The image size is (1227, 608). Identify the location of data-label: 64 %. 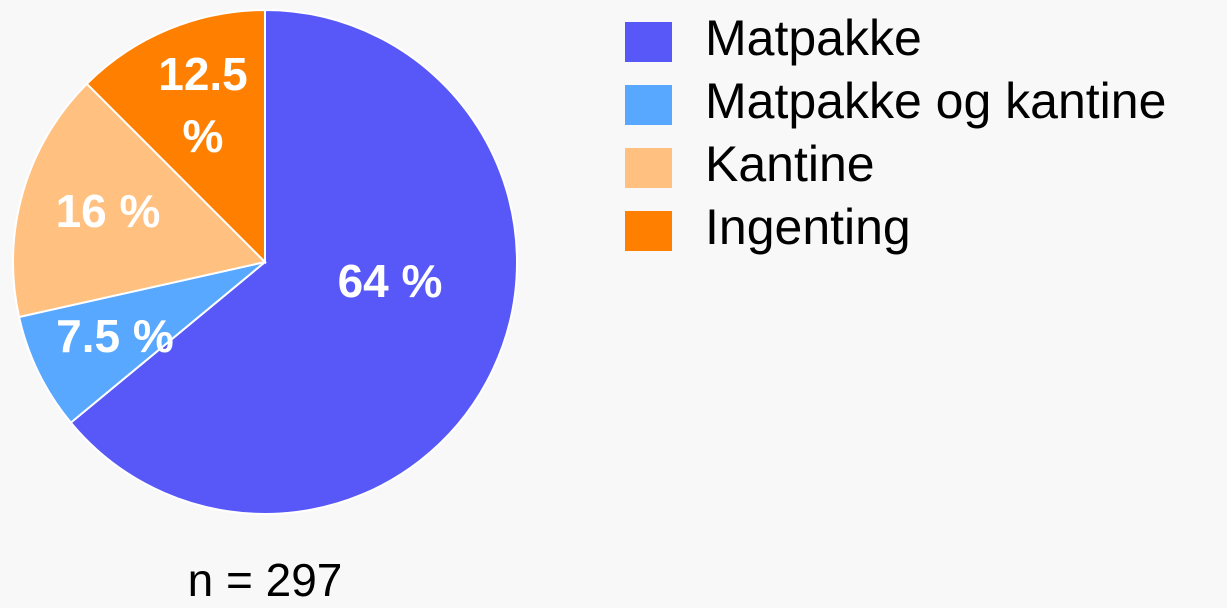
(390, 281).